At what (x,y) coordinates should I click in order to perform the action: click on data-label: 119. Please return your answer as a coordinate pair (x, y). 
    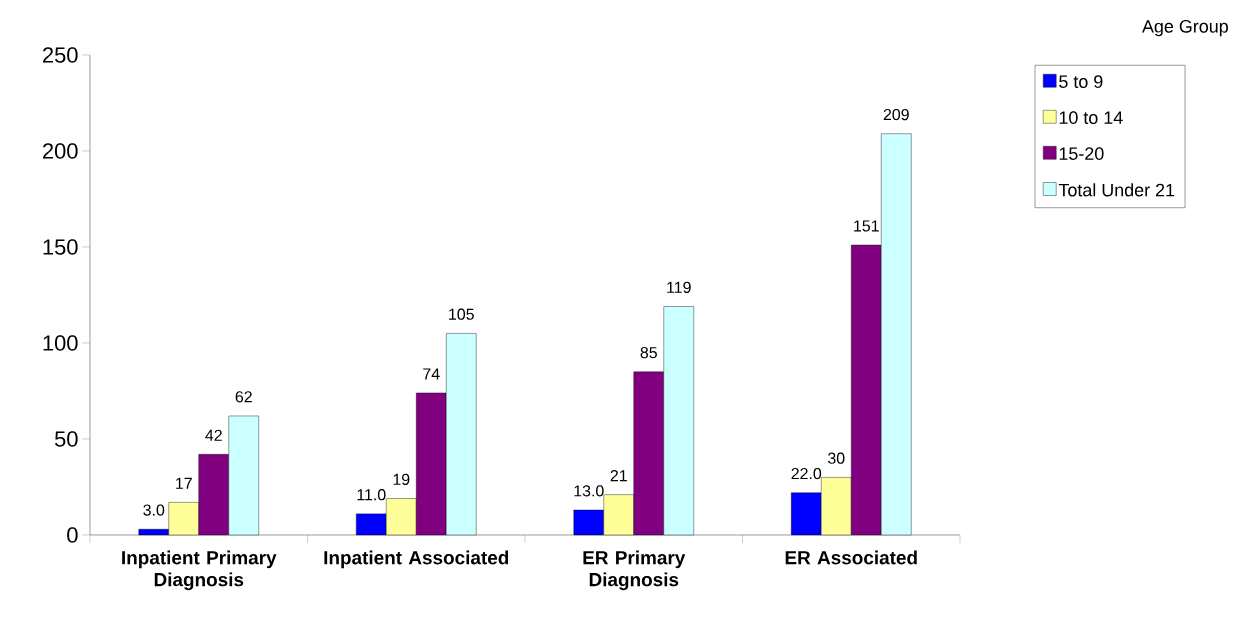
    Looking at the image, I should click on (679, 287).